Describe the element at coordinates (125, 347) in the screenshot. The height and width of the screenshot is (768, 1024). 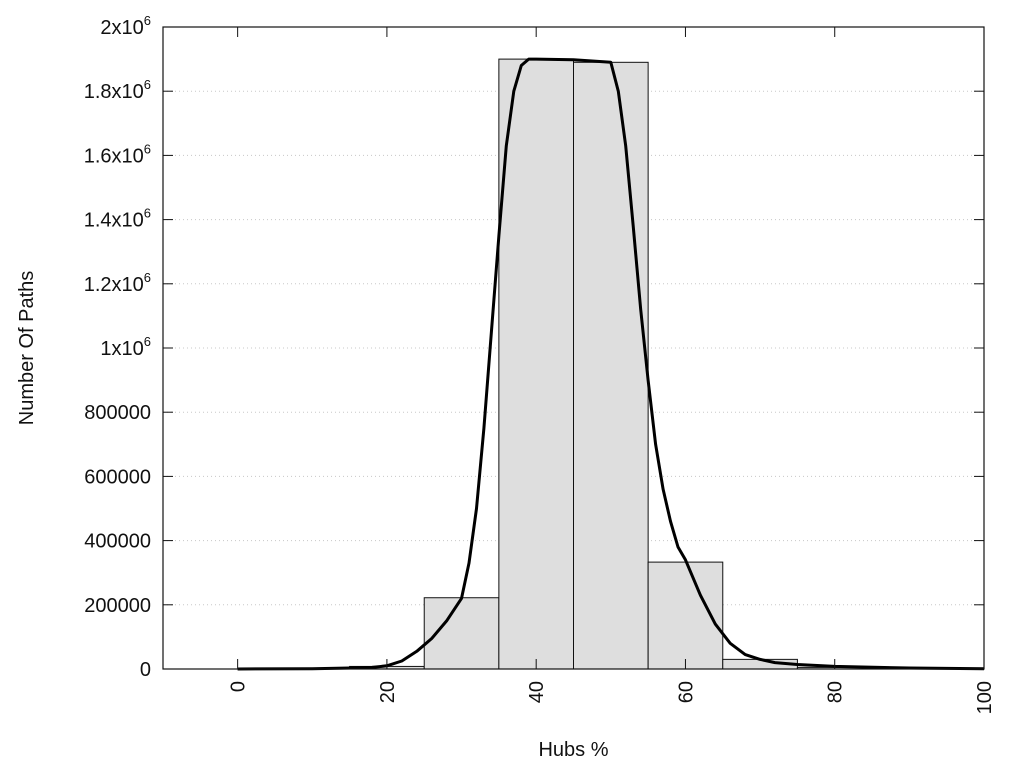
I see `y-tick-label: 1x10⁶` at that location.